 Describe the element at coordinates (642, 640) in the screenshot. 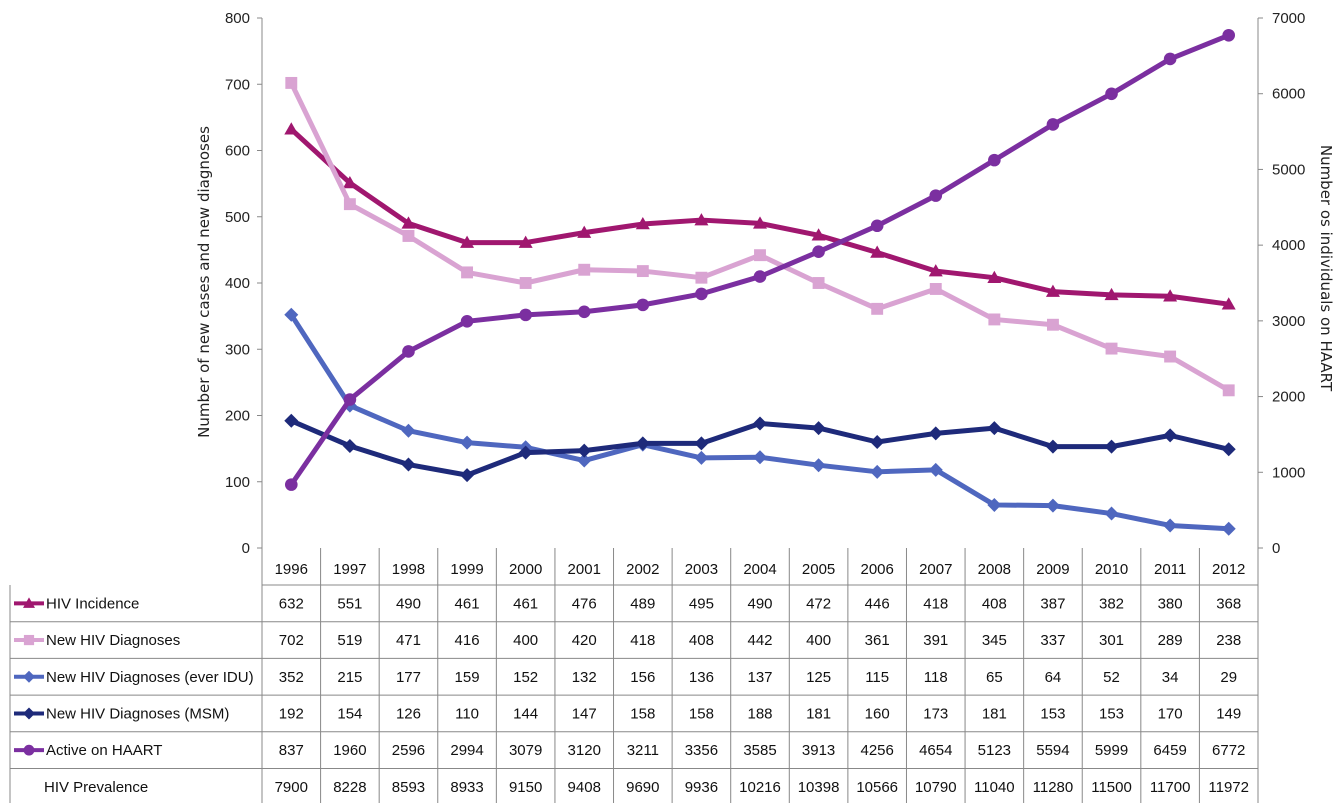

I see `table-cell-value: 418` at that location.